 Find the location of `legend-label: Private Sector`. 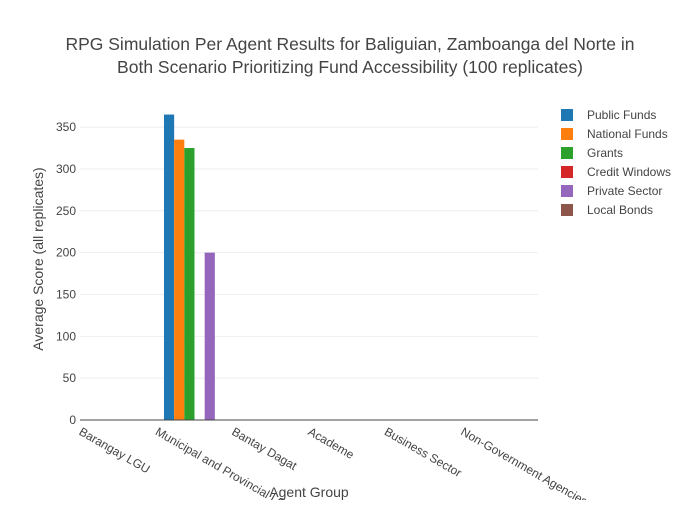

legend-label: Private Sector is located at coordinates (624, 191).